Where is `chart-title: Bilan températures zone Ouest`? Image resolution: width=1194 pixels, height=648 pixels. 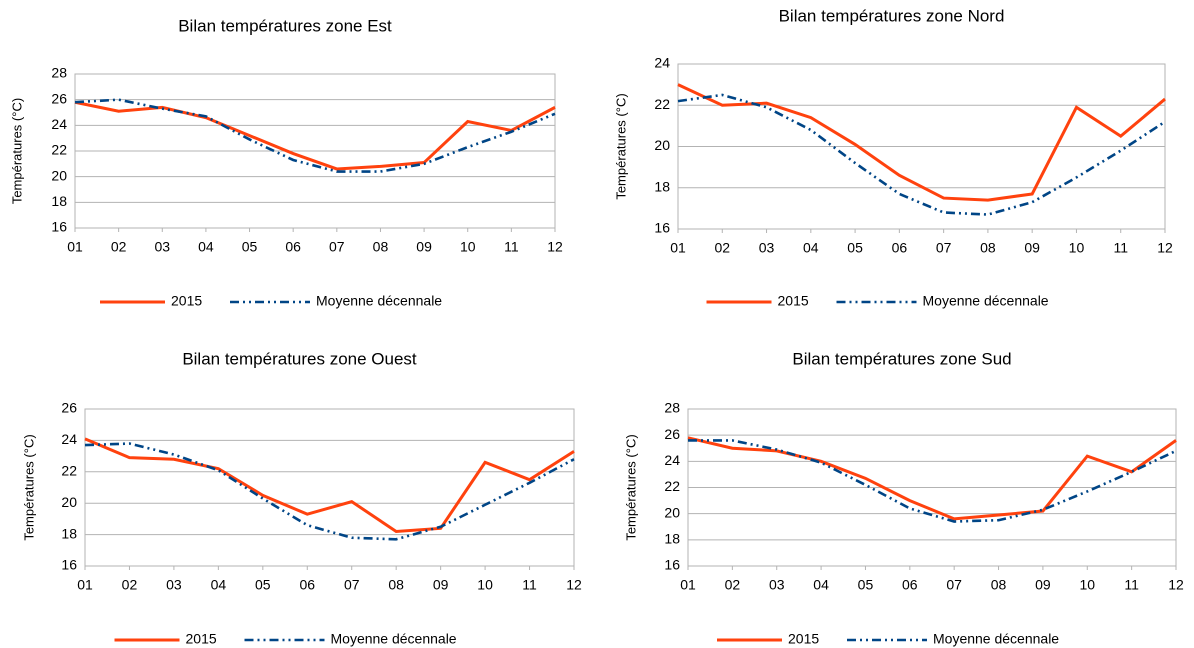 chart-title: Bilan températures zone Ouest is located at coordinates (299, 358).